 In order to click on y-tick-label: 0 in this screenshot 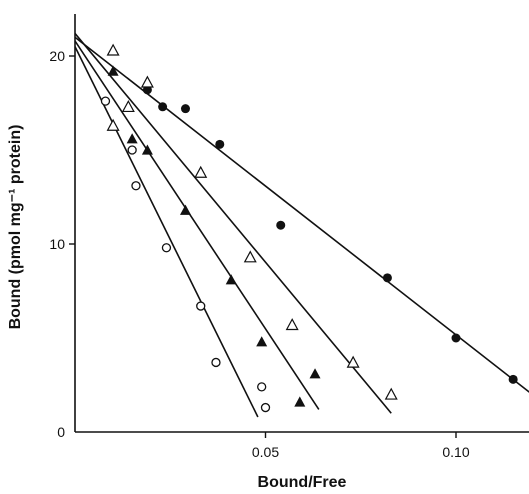, I will do `click(61, 432)`.